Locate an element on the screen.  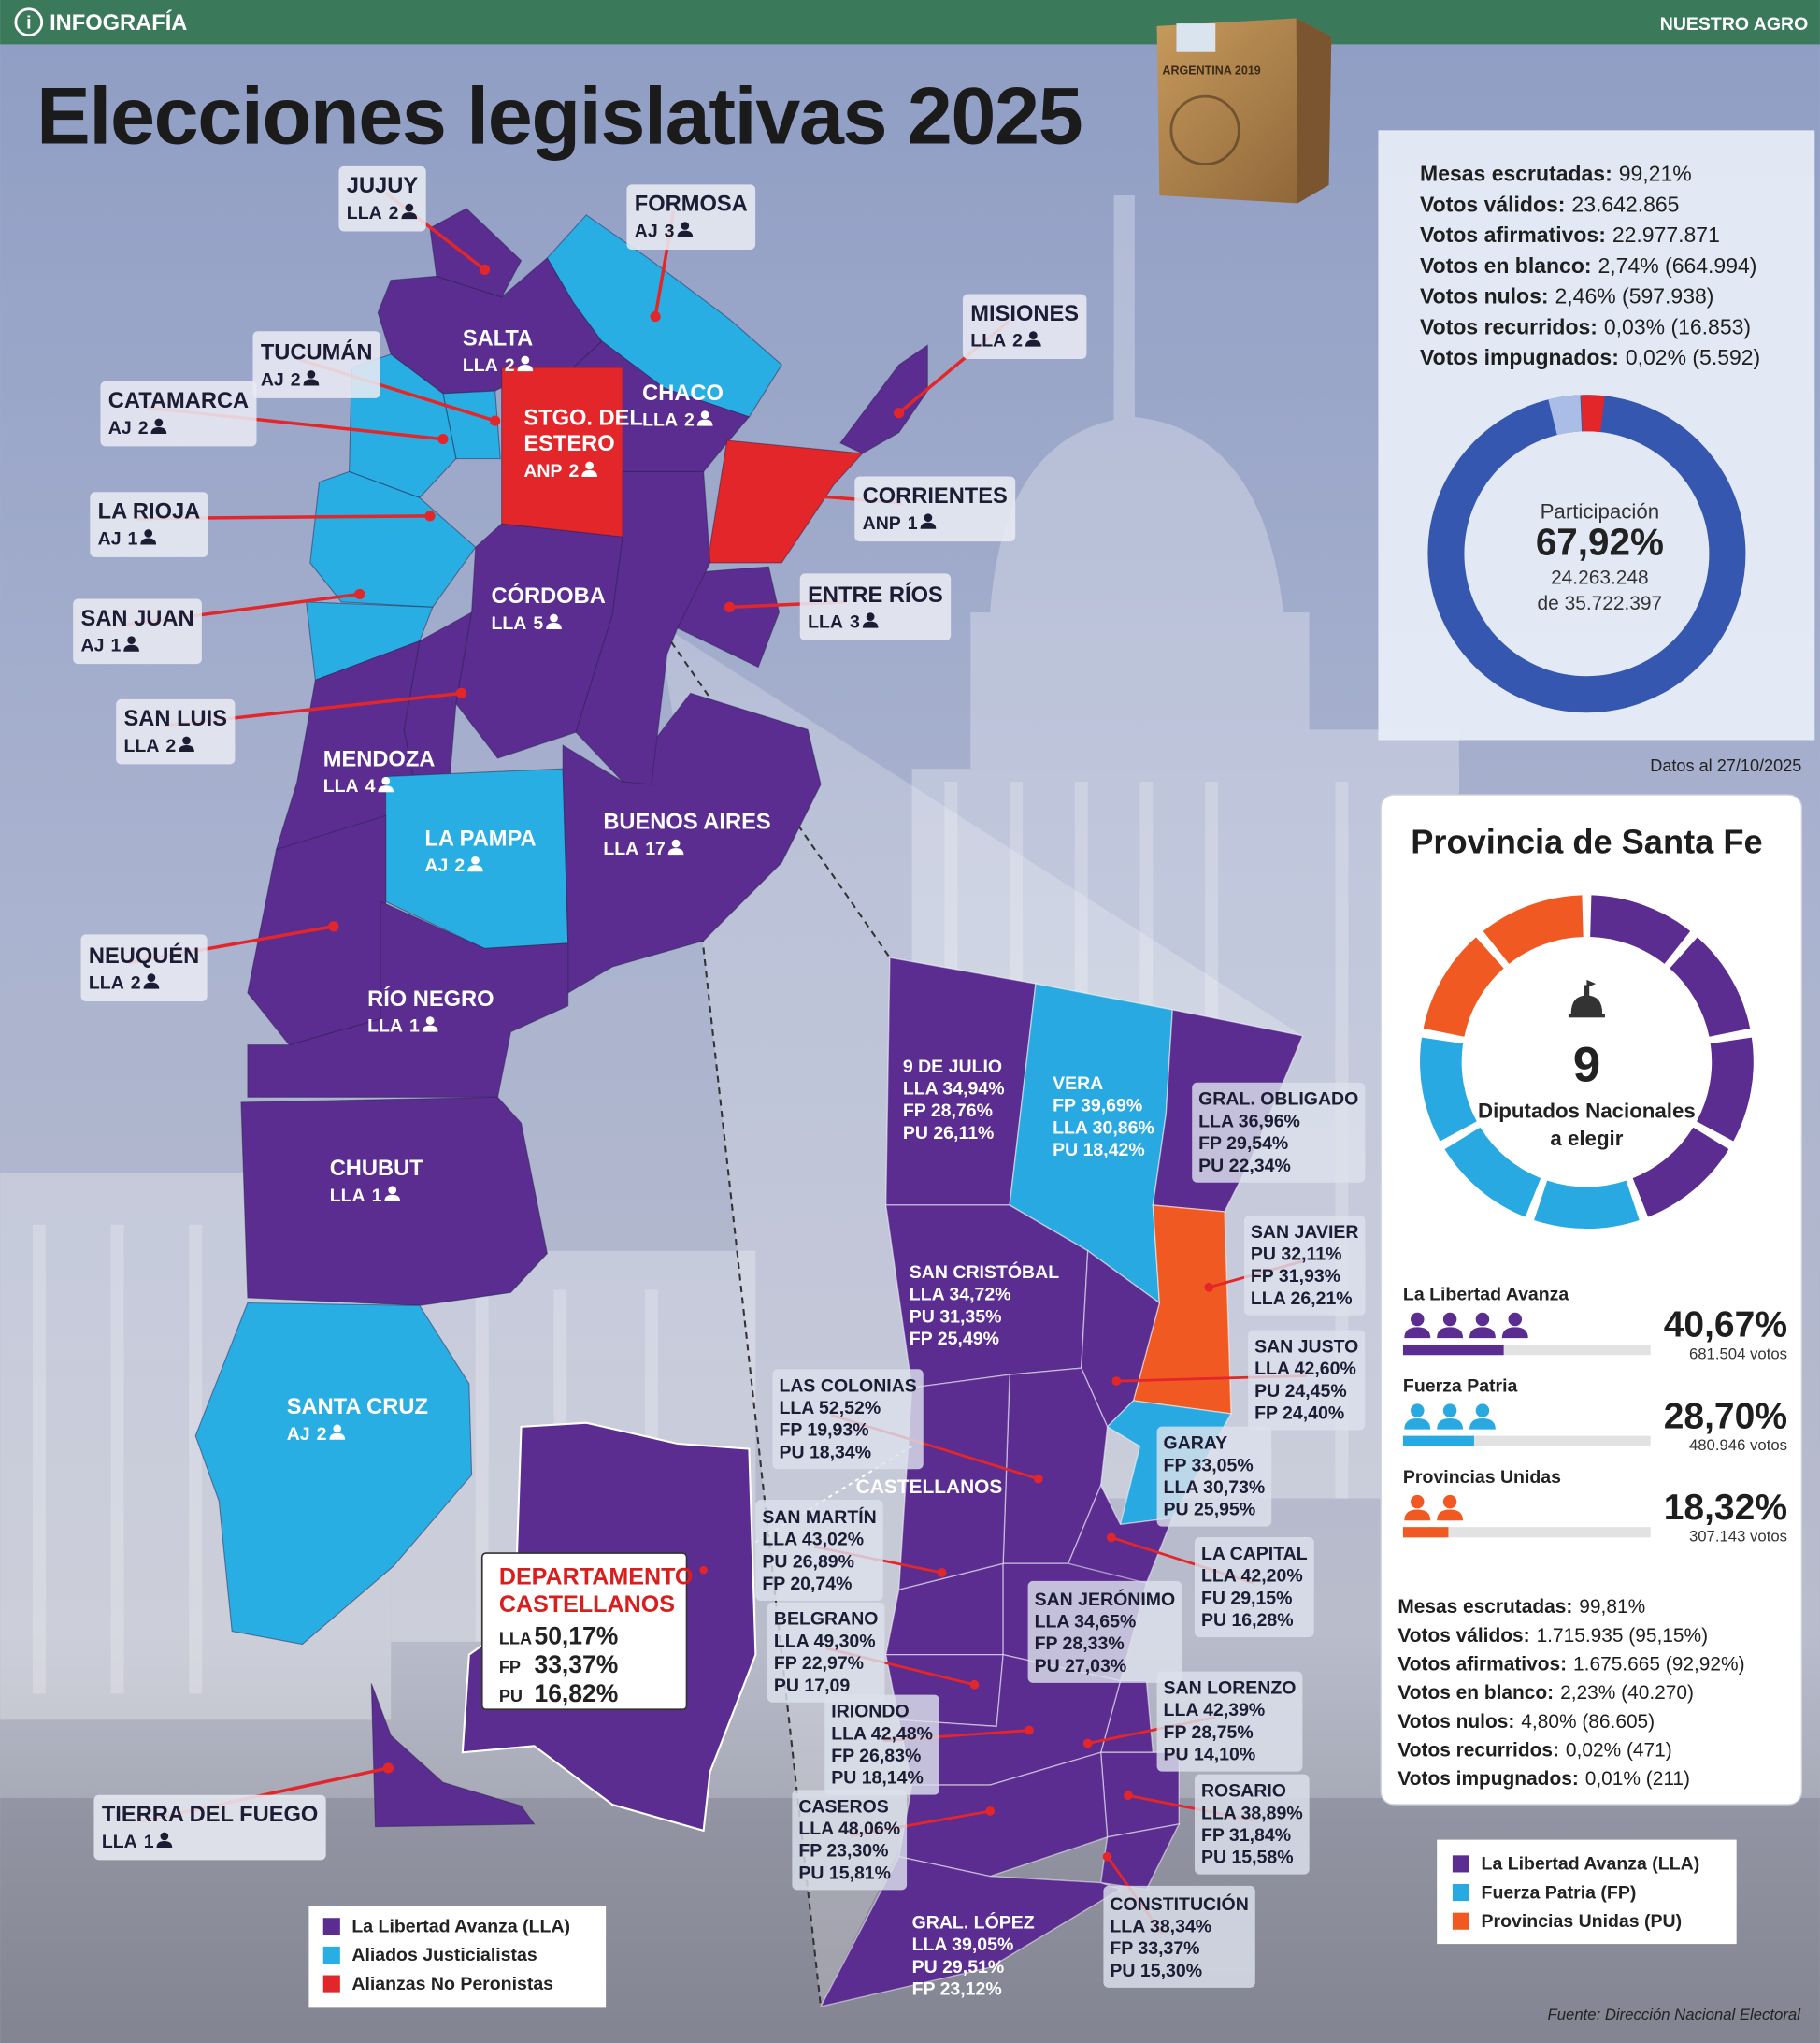
department-result: FP 28,75% is located at coordinates (1209, 1732).